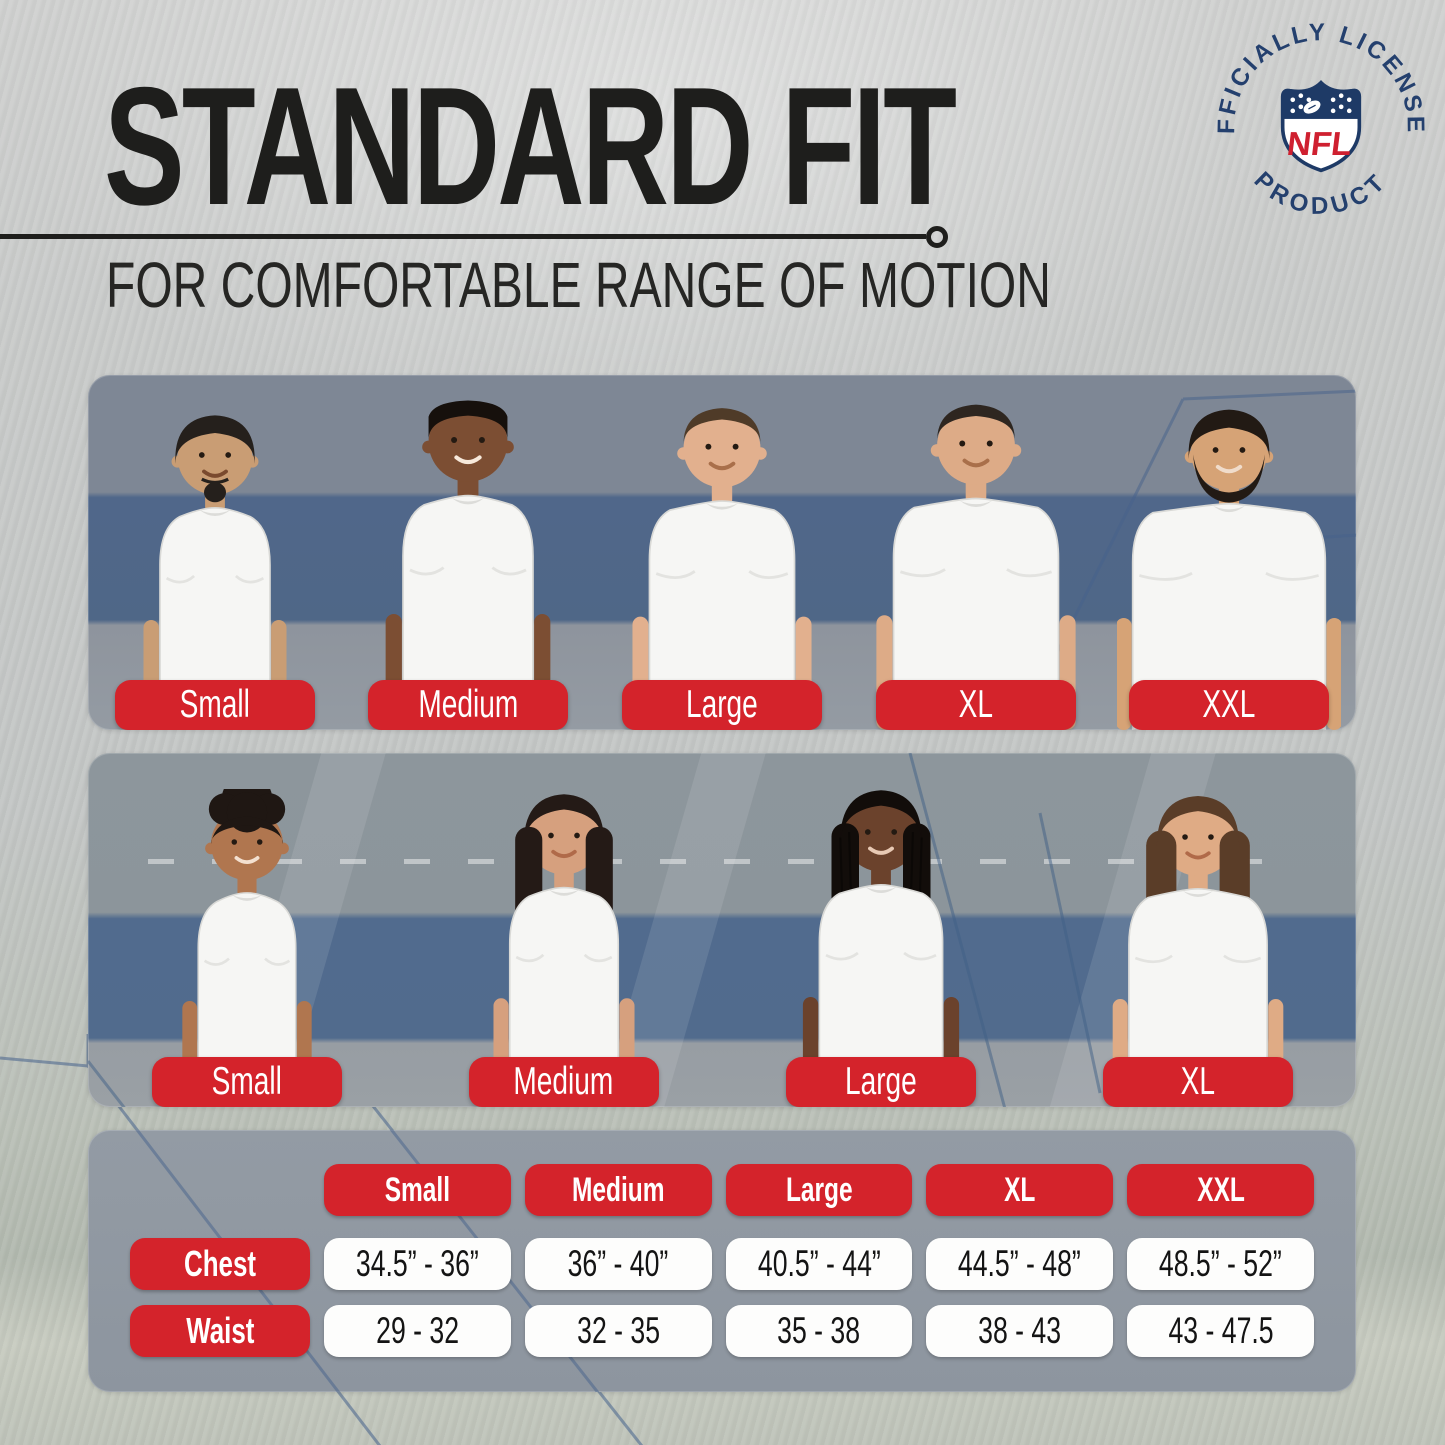  I want to click on table-header-row: Small Medium Large XL XXL, so click(722, 1190).